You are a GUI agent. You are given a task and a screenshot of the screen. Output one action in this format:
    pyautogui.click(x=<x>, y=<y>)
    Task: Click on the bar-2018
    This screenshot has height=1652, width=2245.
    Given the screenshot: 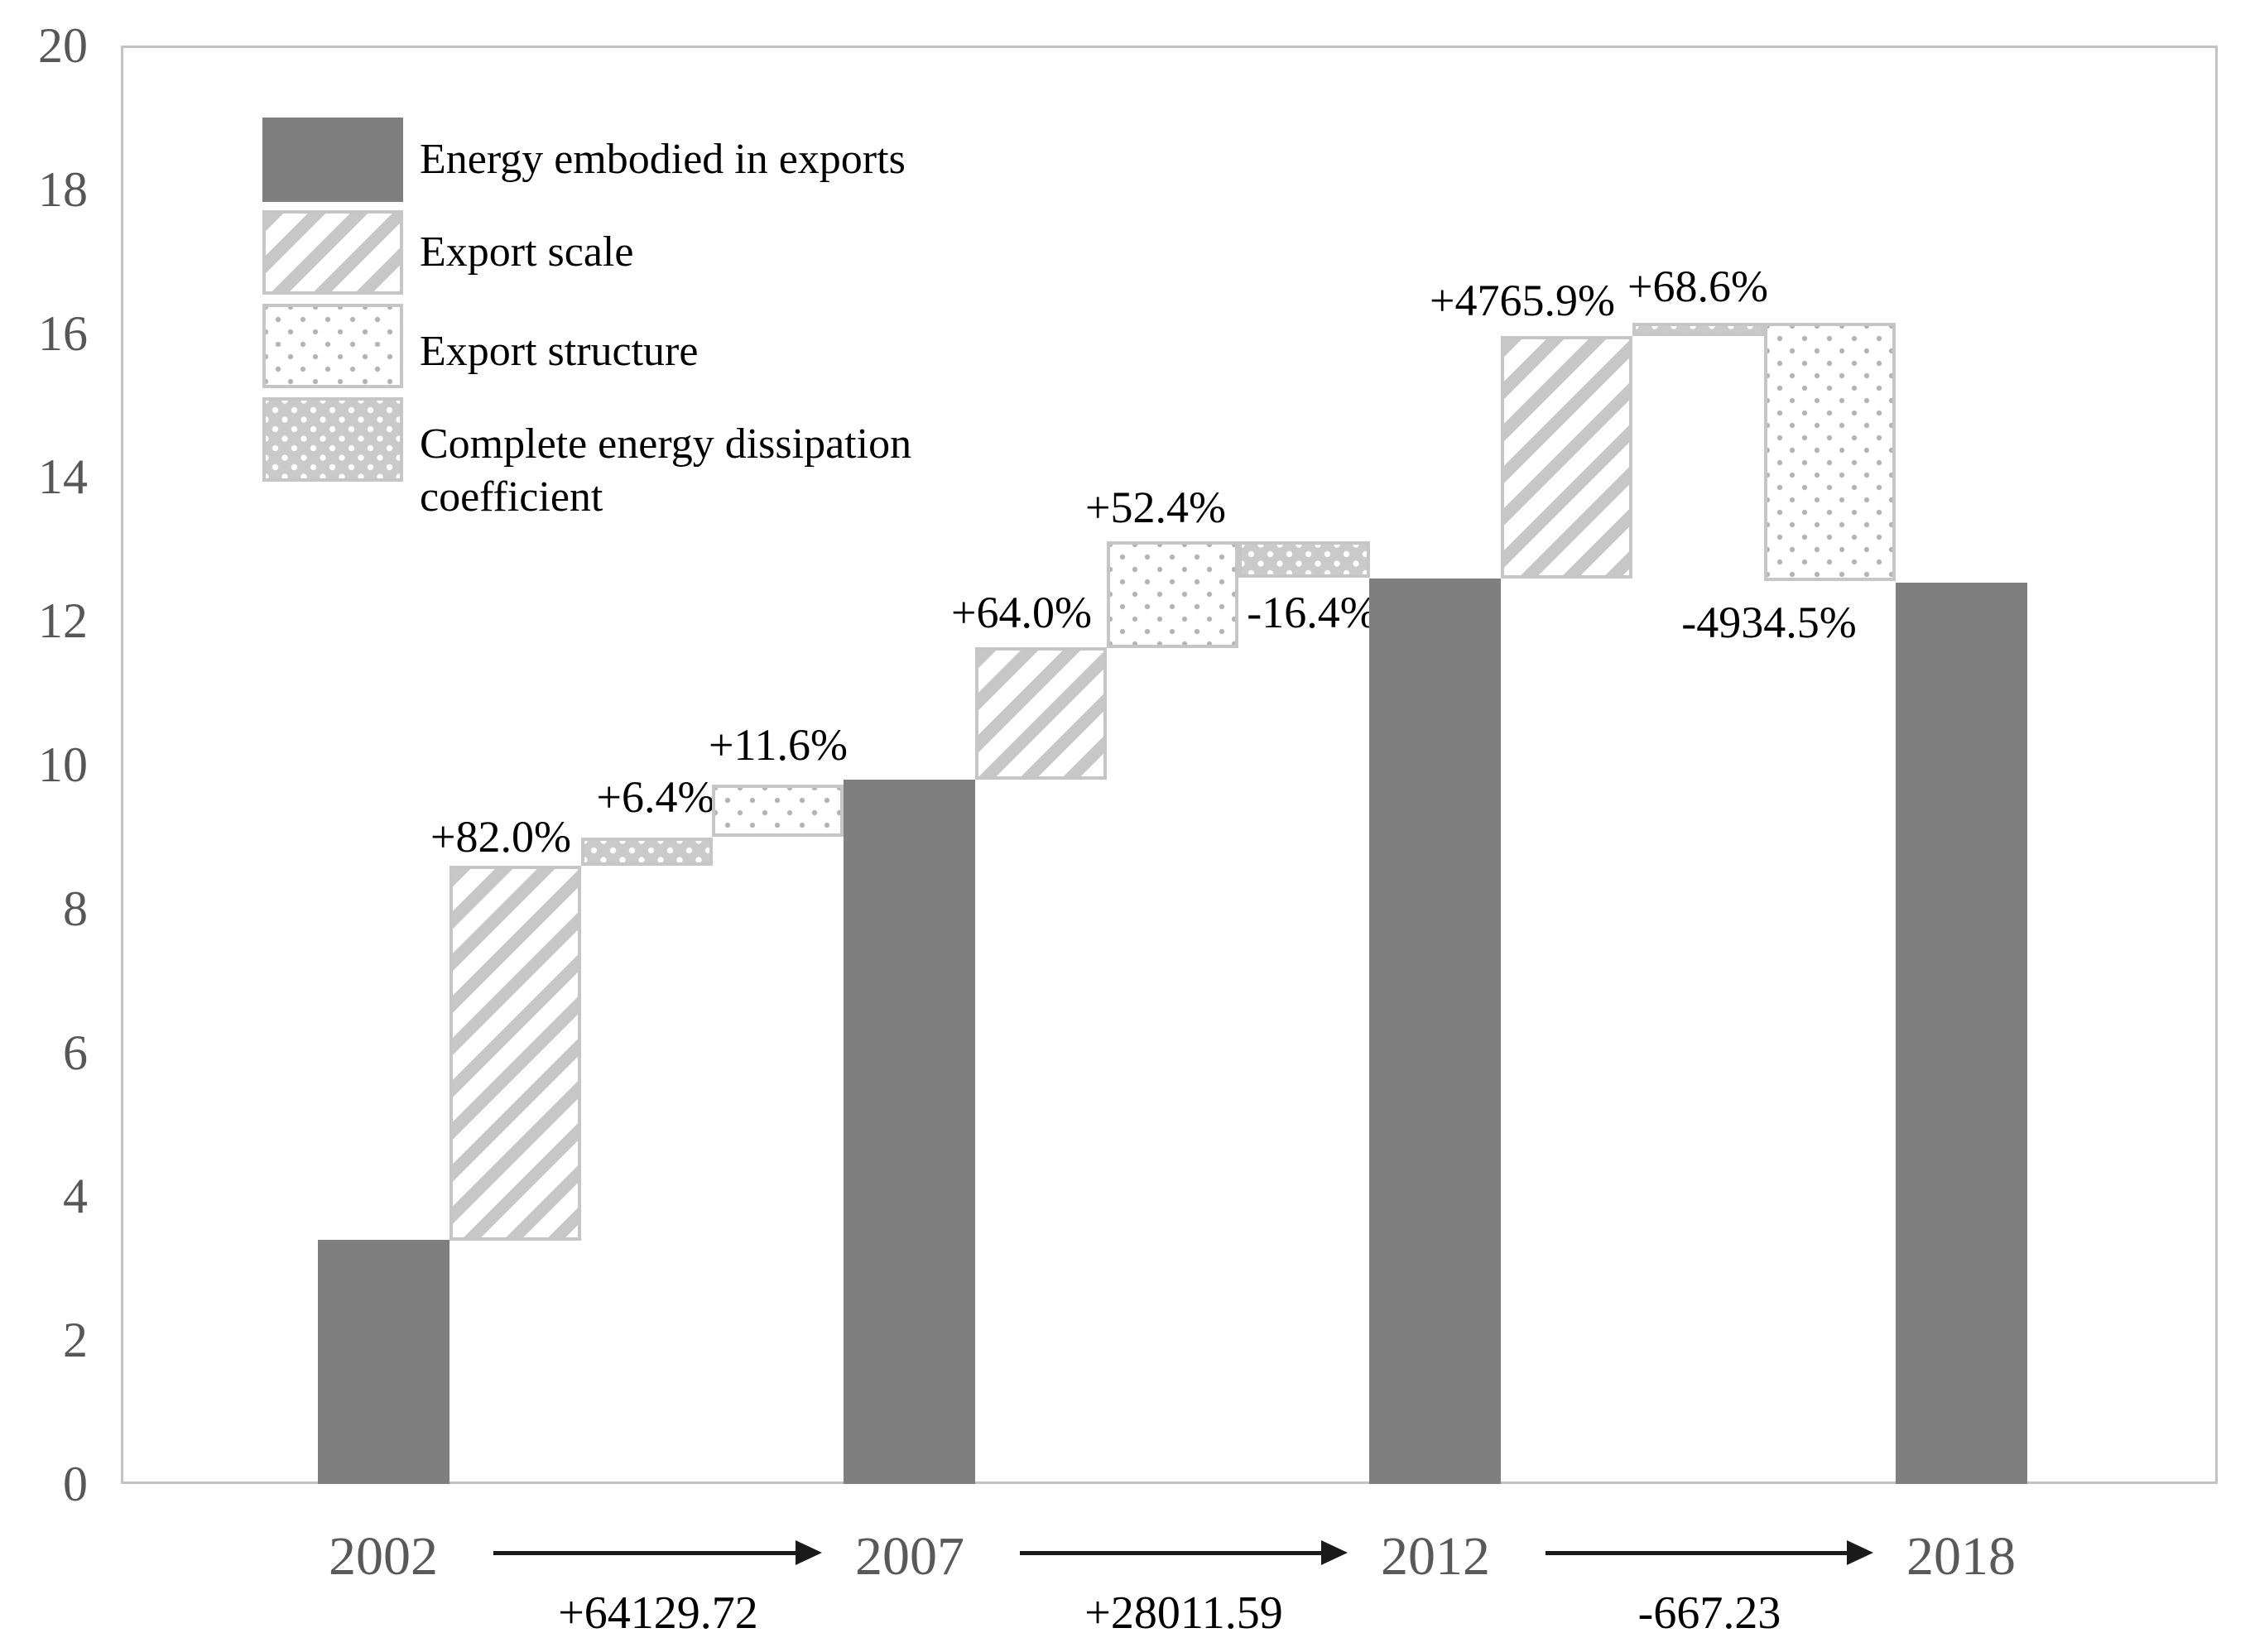 What is the action you would take?
    pyautogui.click(x=1961, y=1033)
    